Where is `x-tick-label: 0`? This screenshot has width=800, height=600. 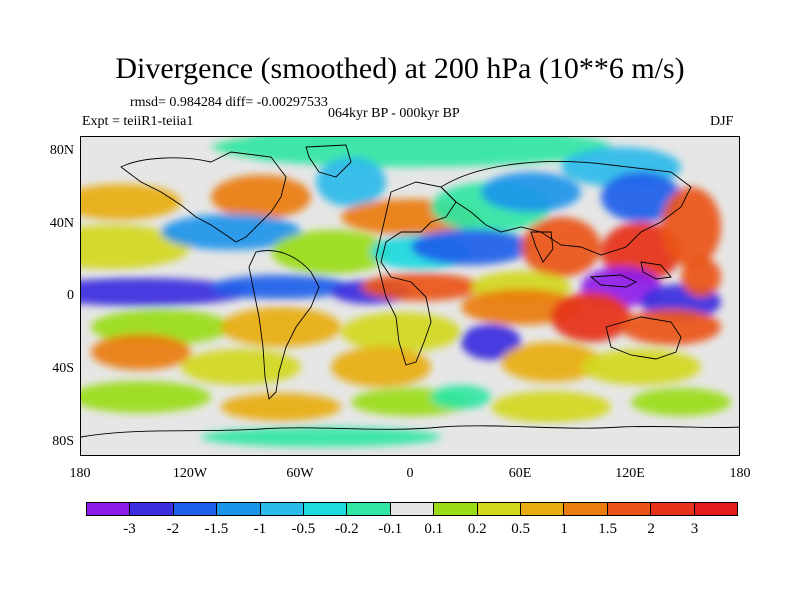
x-tick-label: 0 is located at coordinates (410, 473).